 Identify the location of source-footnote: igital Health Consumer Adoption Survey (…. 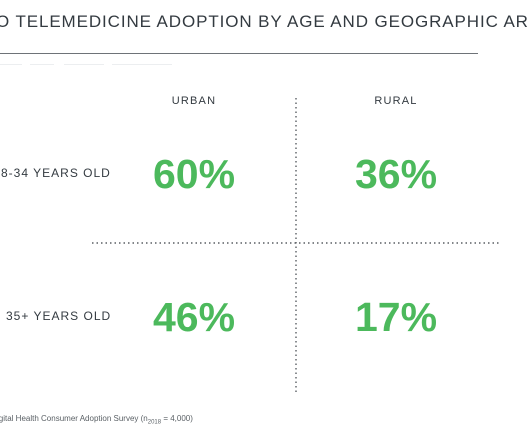
(96, 420).